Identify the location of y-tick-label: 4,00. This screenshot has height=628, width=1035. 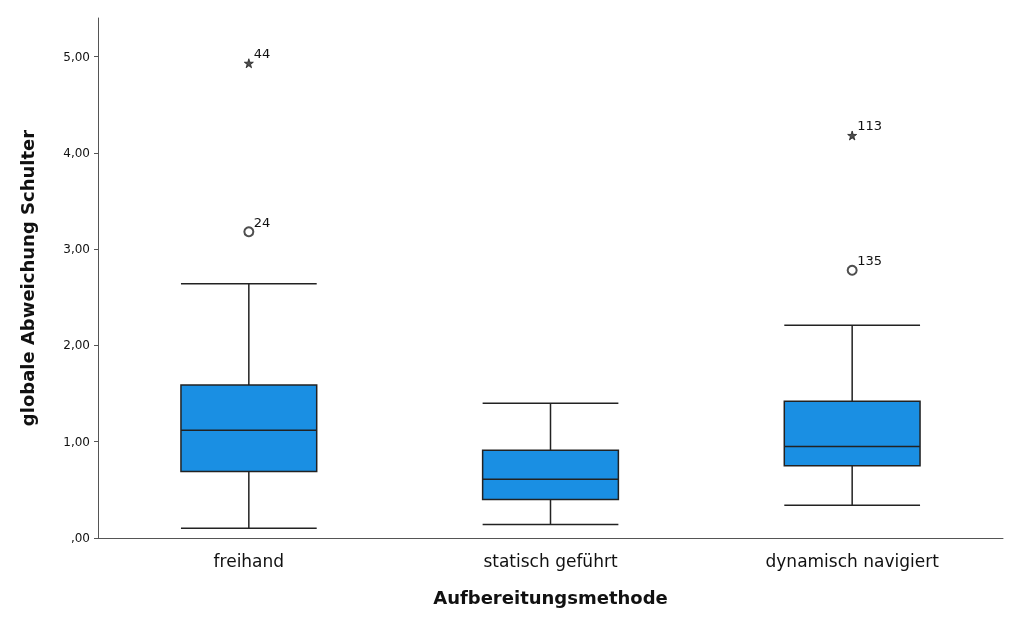
(76, 152).